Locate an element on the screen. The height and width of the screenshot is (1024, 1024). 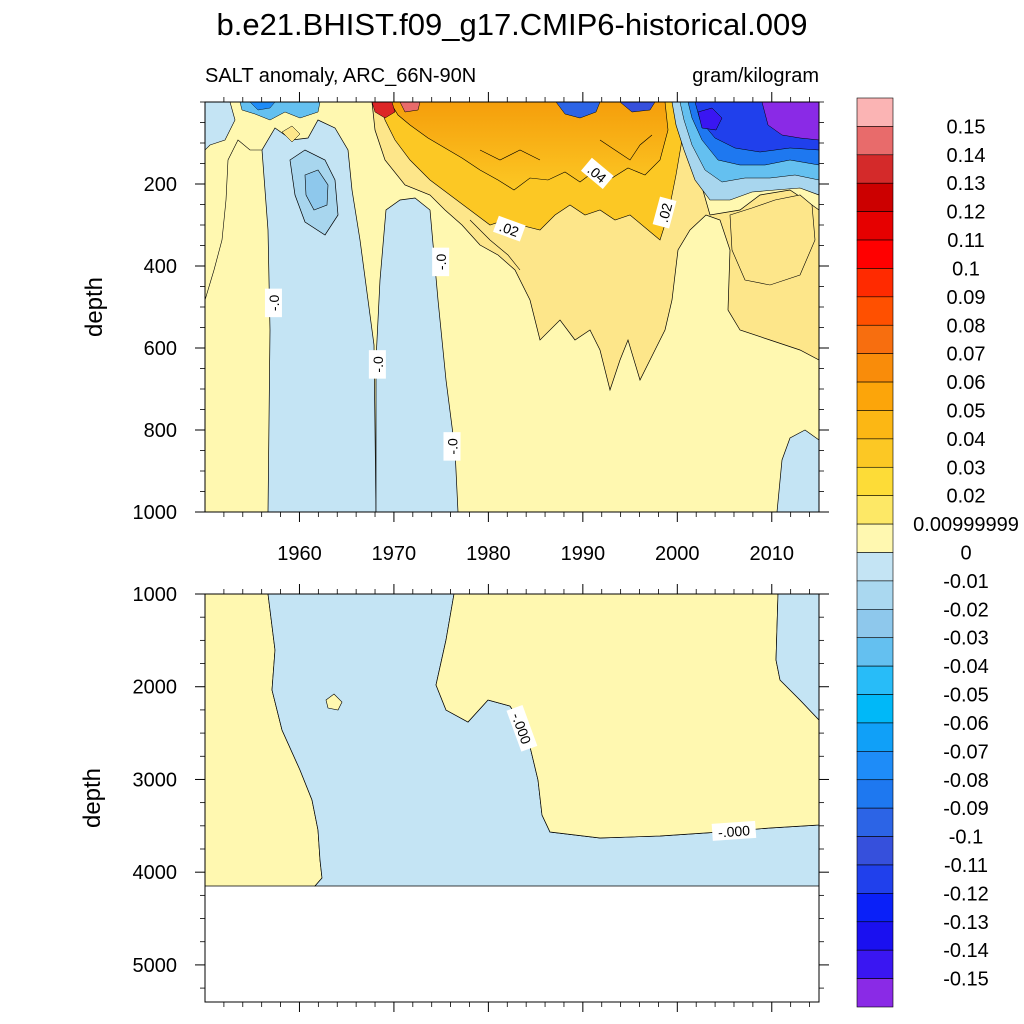
colorbar-label: -0.1 is located at coordinates (966, 838).